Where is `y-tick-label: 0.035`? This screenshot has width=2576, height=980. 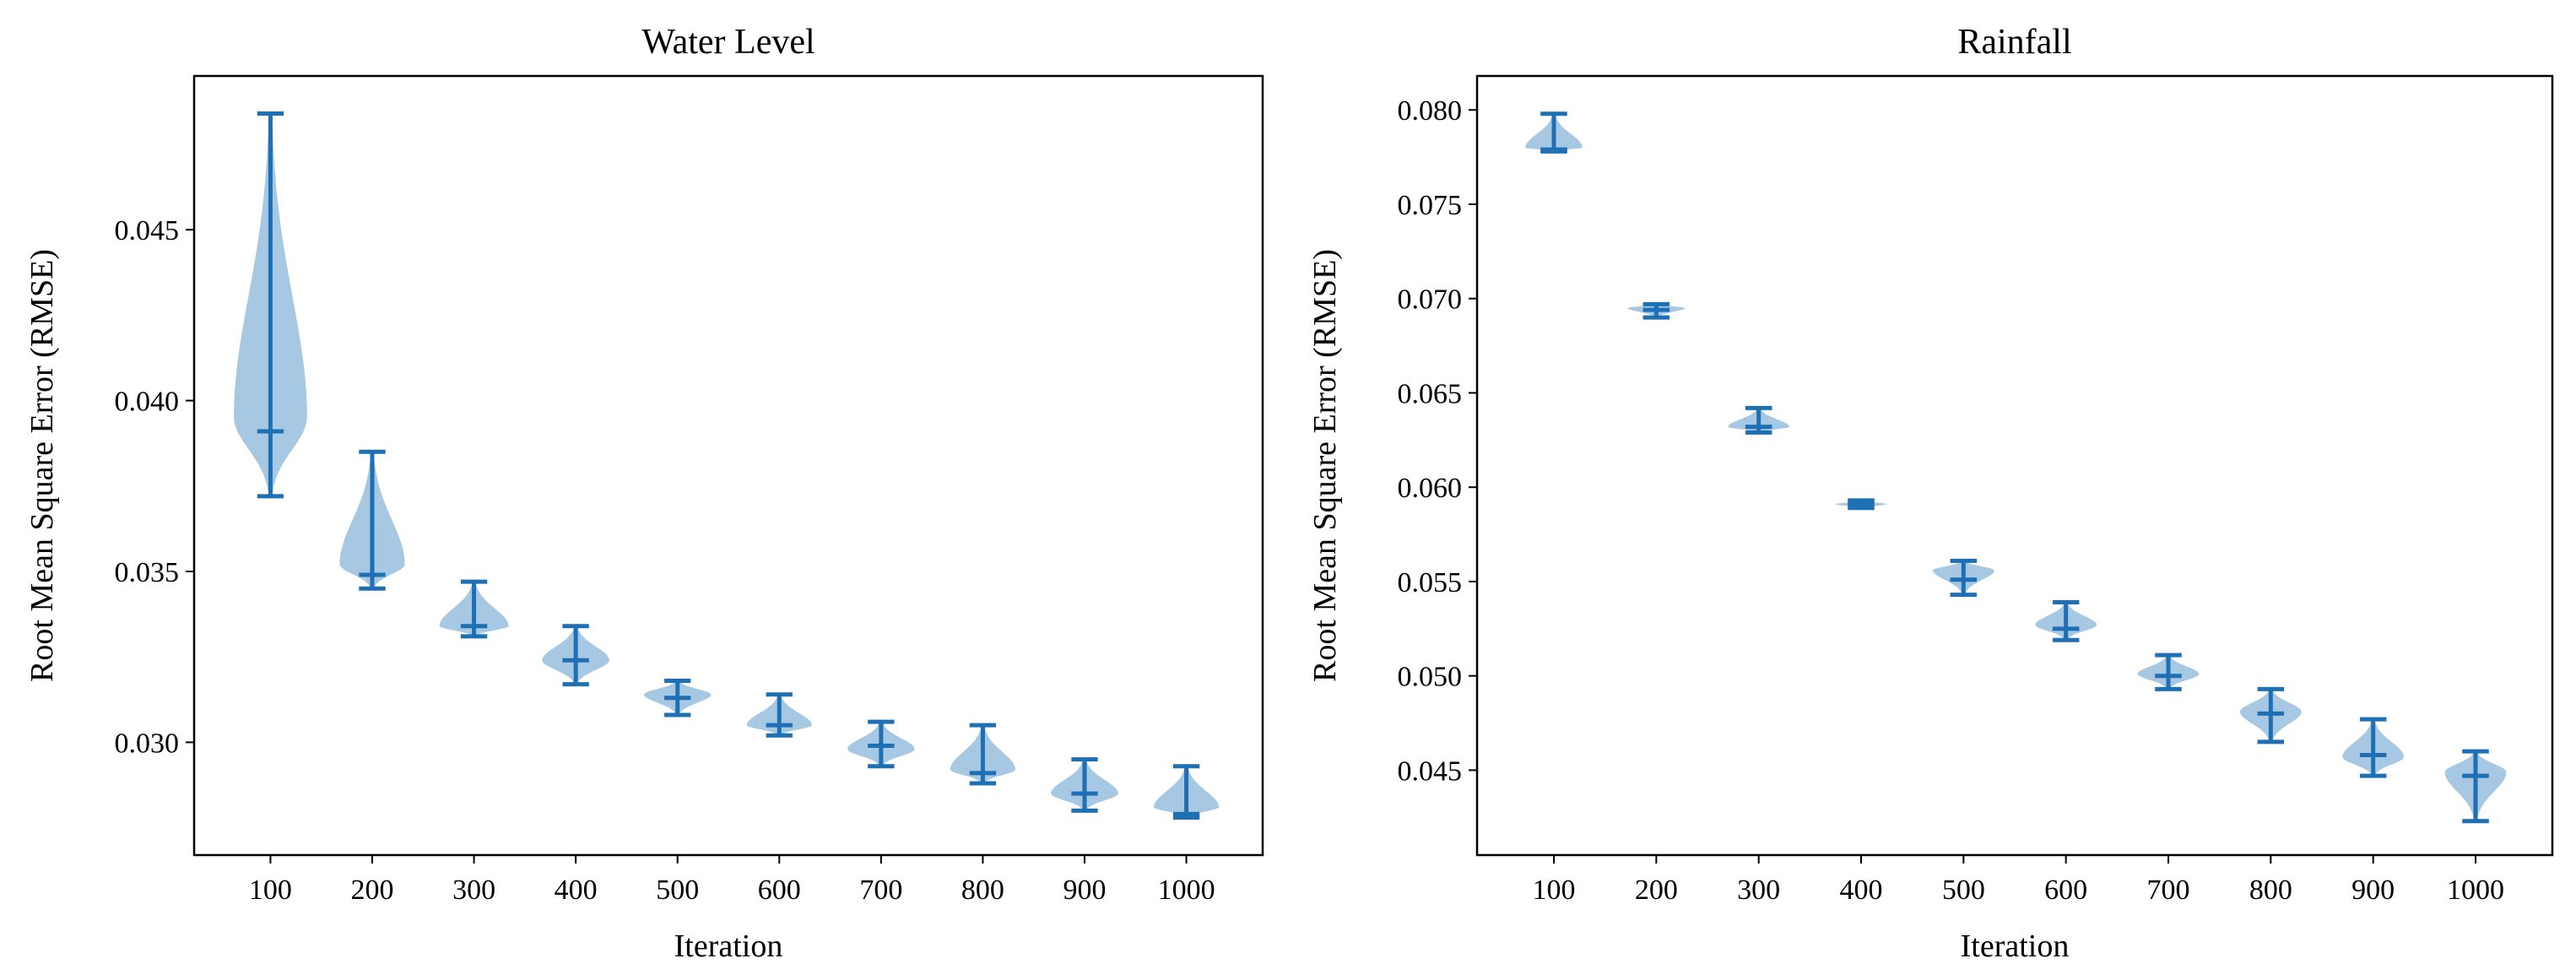 y-tick-label: 0.035 is located at coordinates (147, 573).